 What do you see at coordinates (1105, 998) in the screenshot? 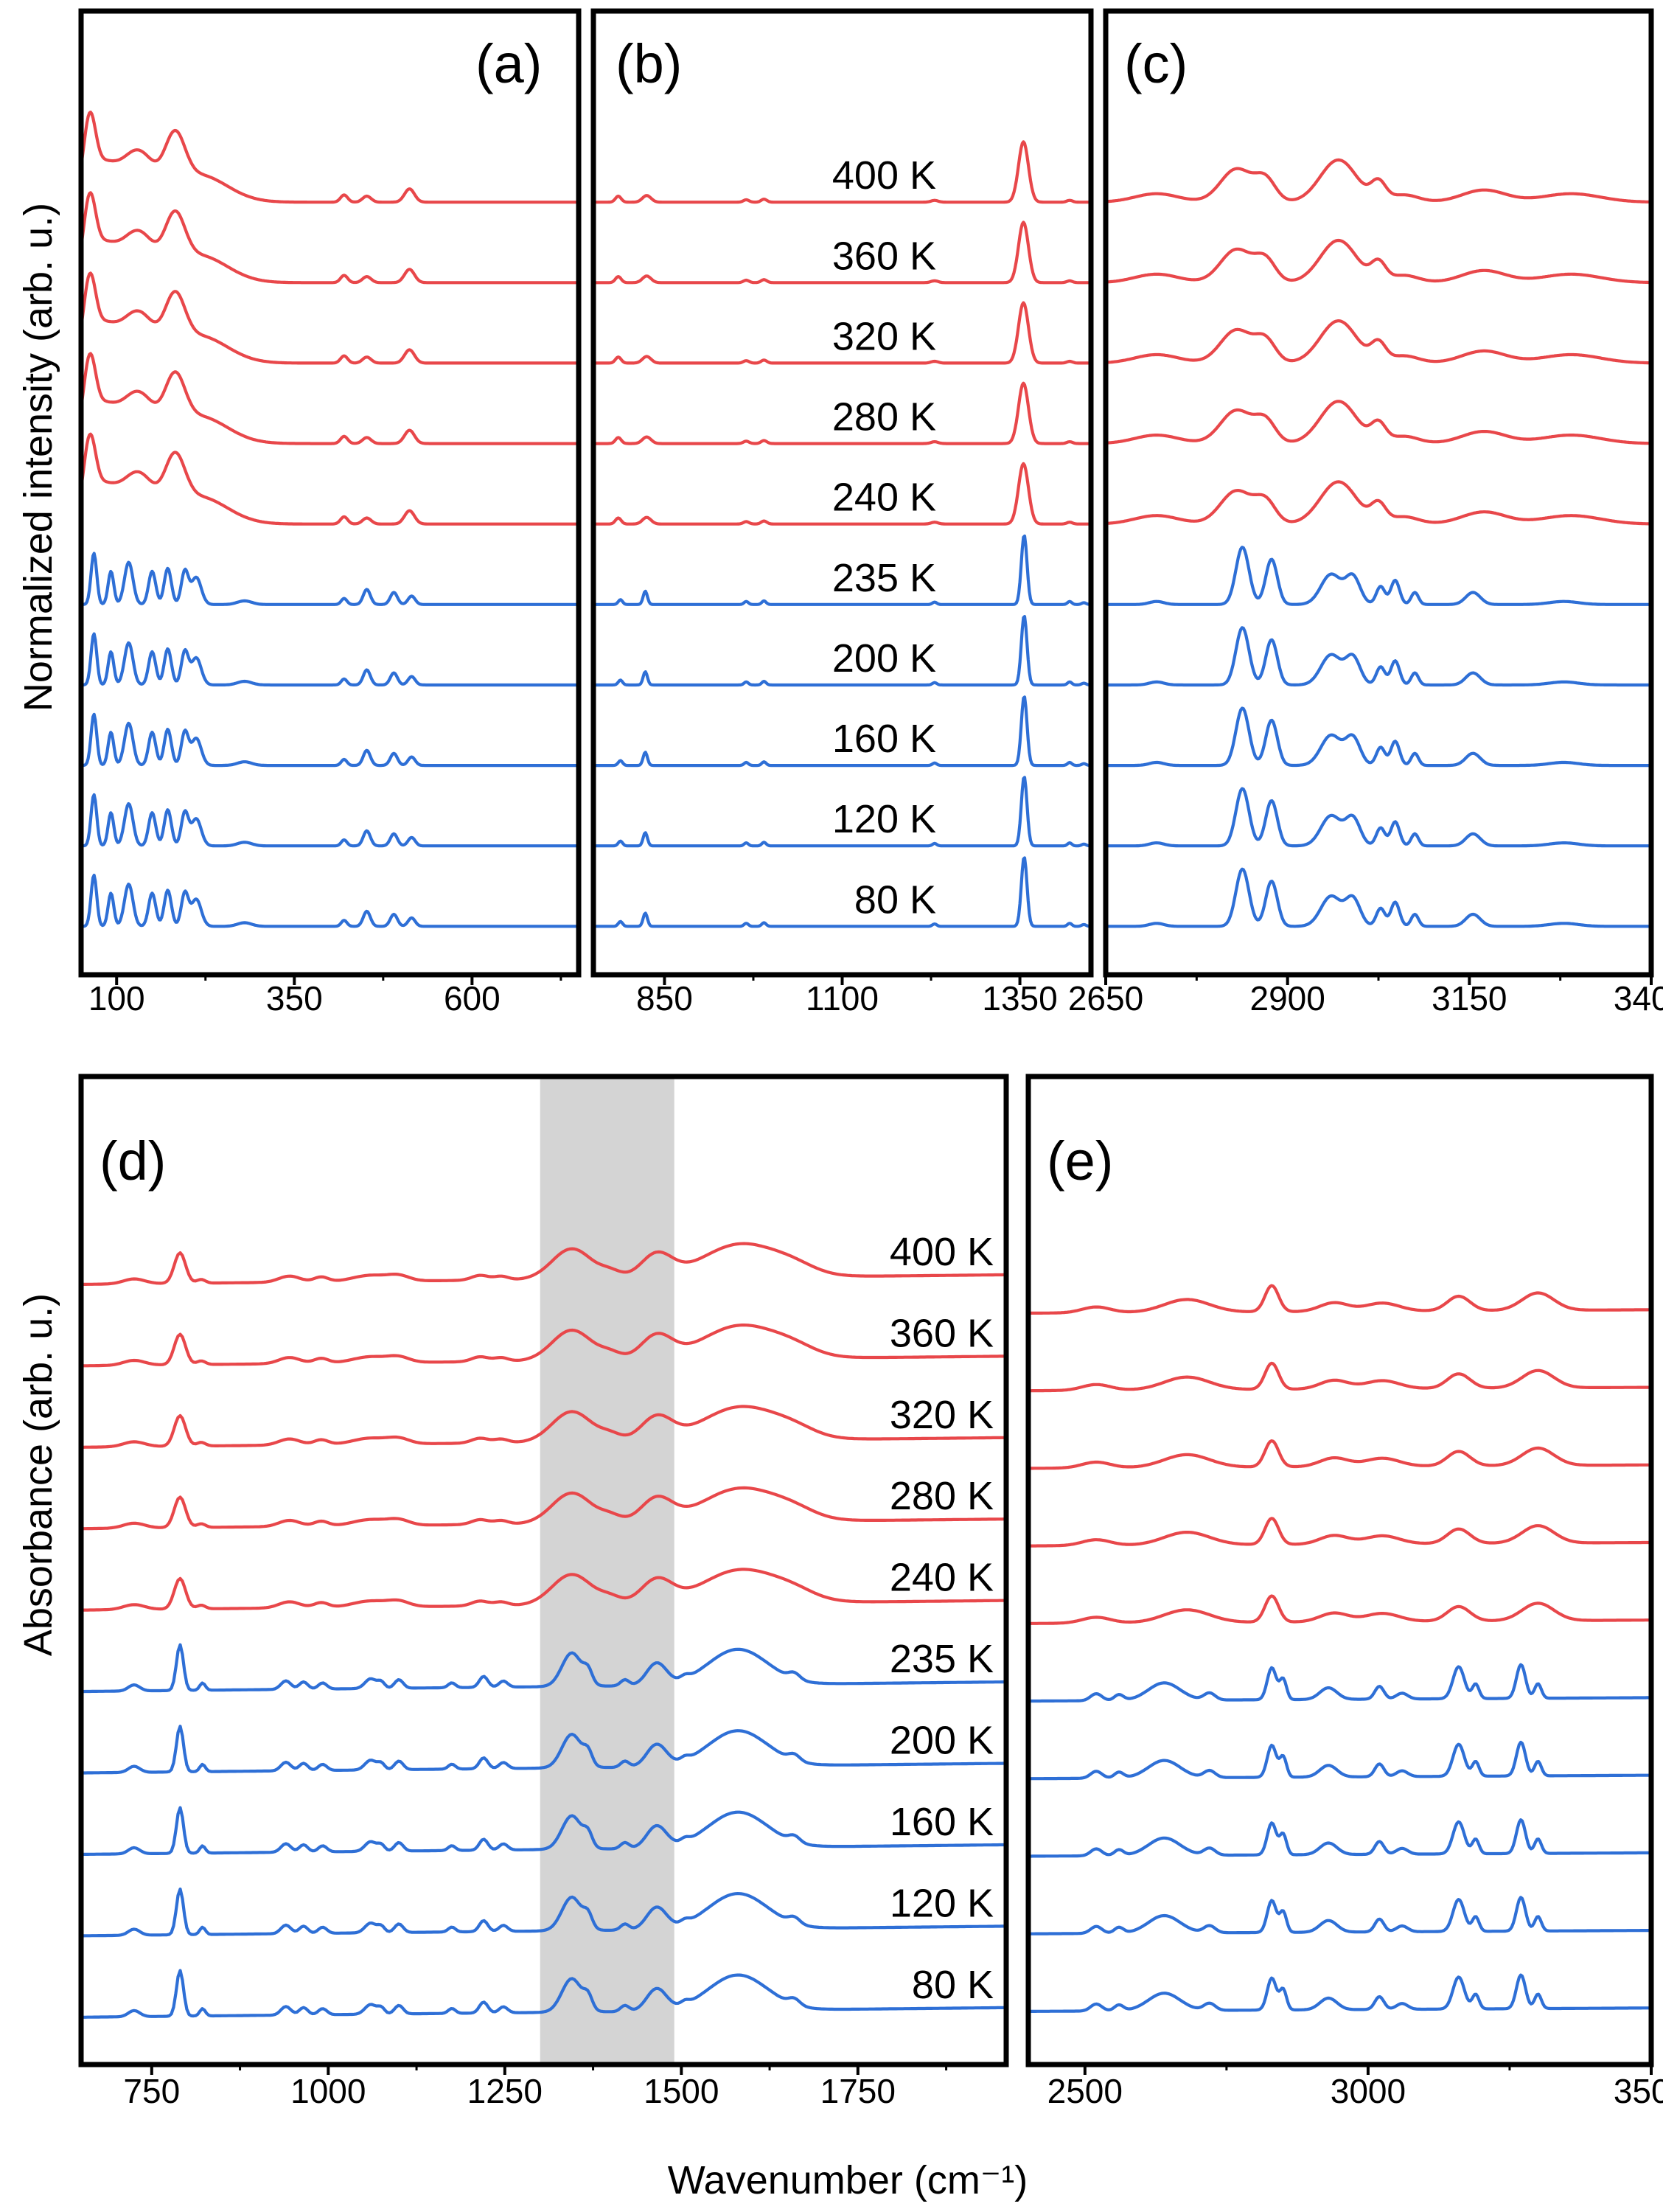
I see `x-tick-label: 2650` at bounding box center [1105, 998].